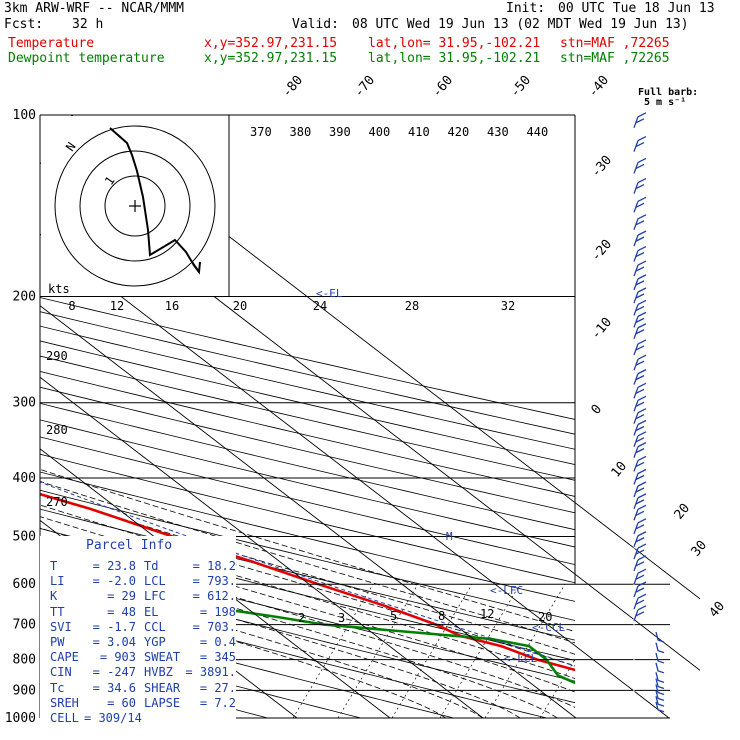 The width and height of the screenshot is (740, 740). Describe the element at coordinates (506, 590) in the screenshot. I see `lfc-marker: <-LFC` at that location.